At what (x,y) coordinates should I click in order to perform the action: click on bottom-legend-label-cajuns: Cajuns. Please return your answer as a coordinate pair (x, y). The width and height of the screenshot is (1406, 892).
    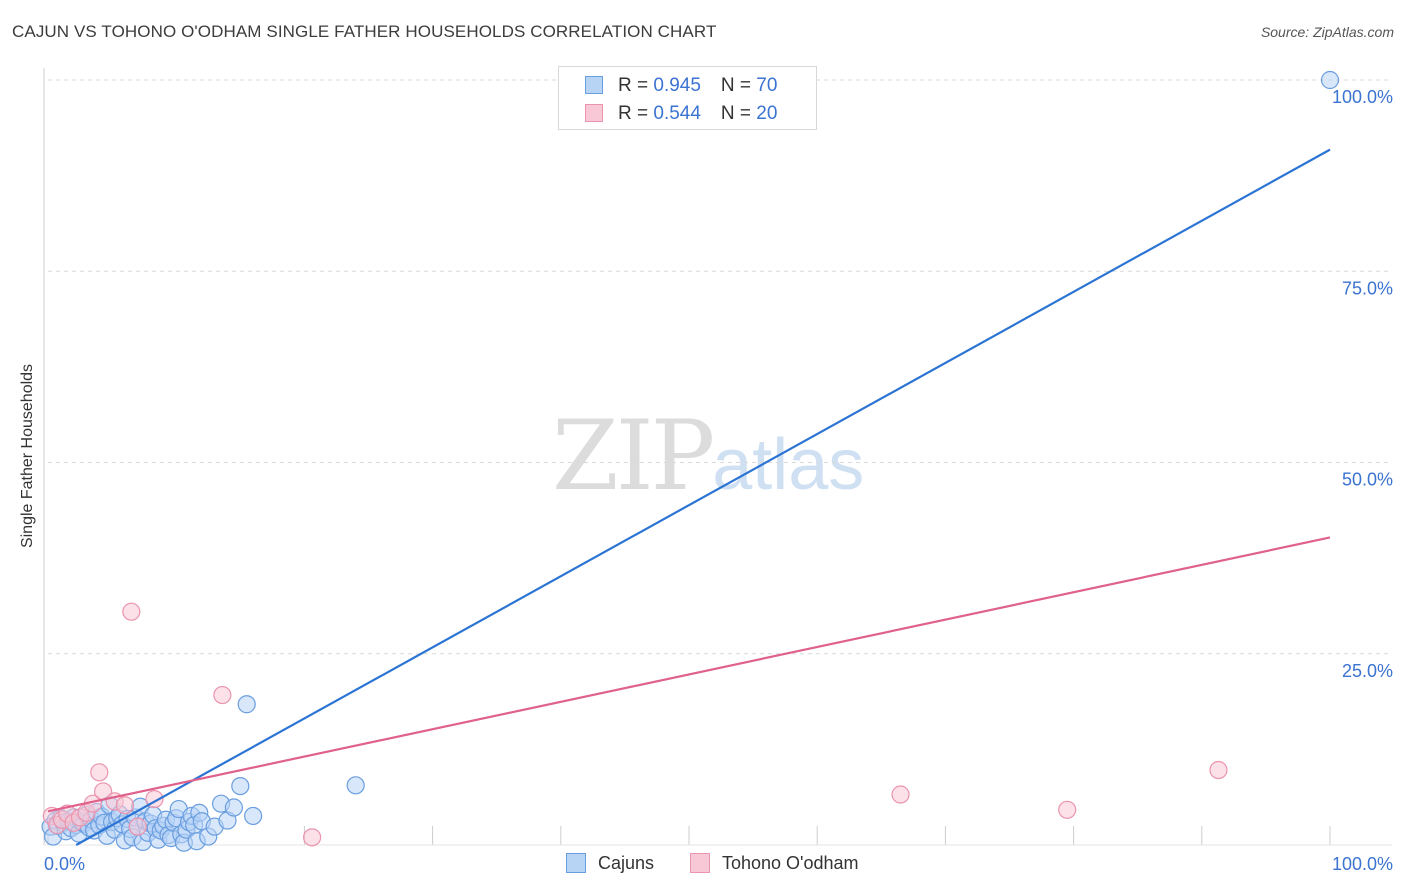
    Looking at the image, I should click on (626, 863).